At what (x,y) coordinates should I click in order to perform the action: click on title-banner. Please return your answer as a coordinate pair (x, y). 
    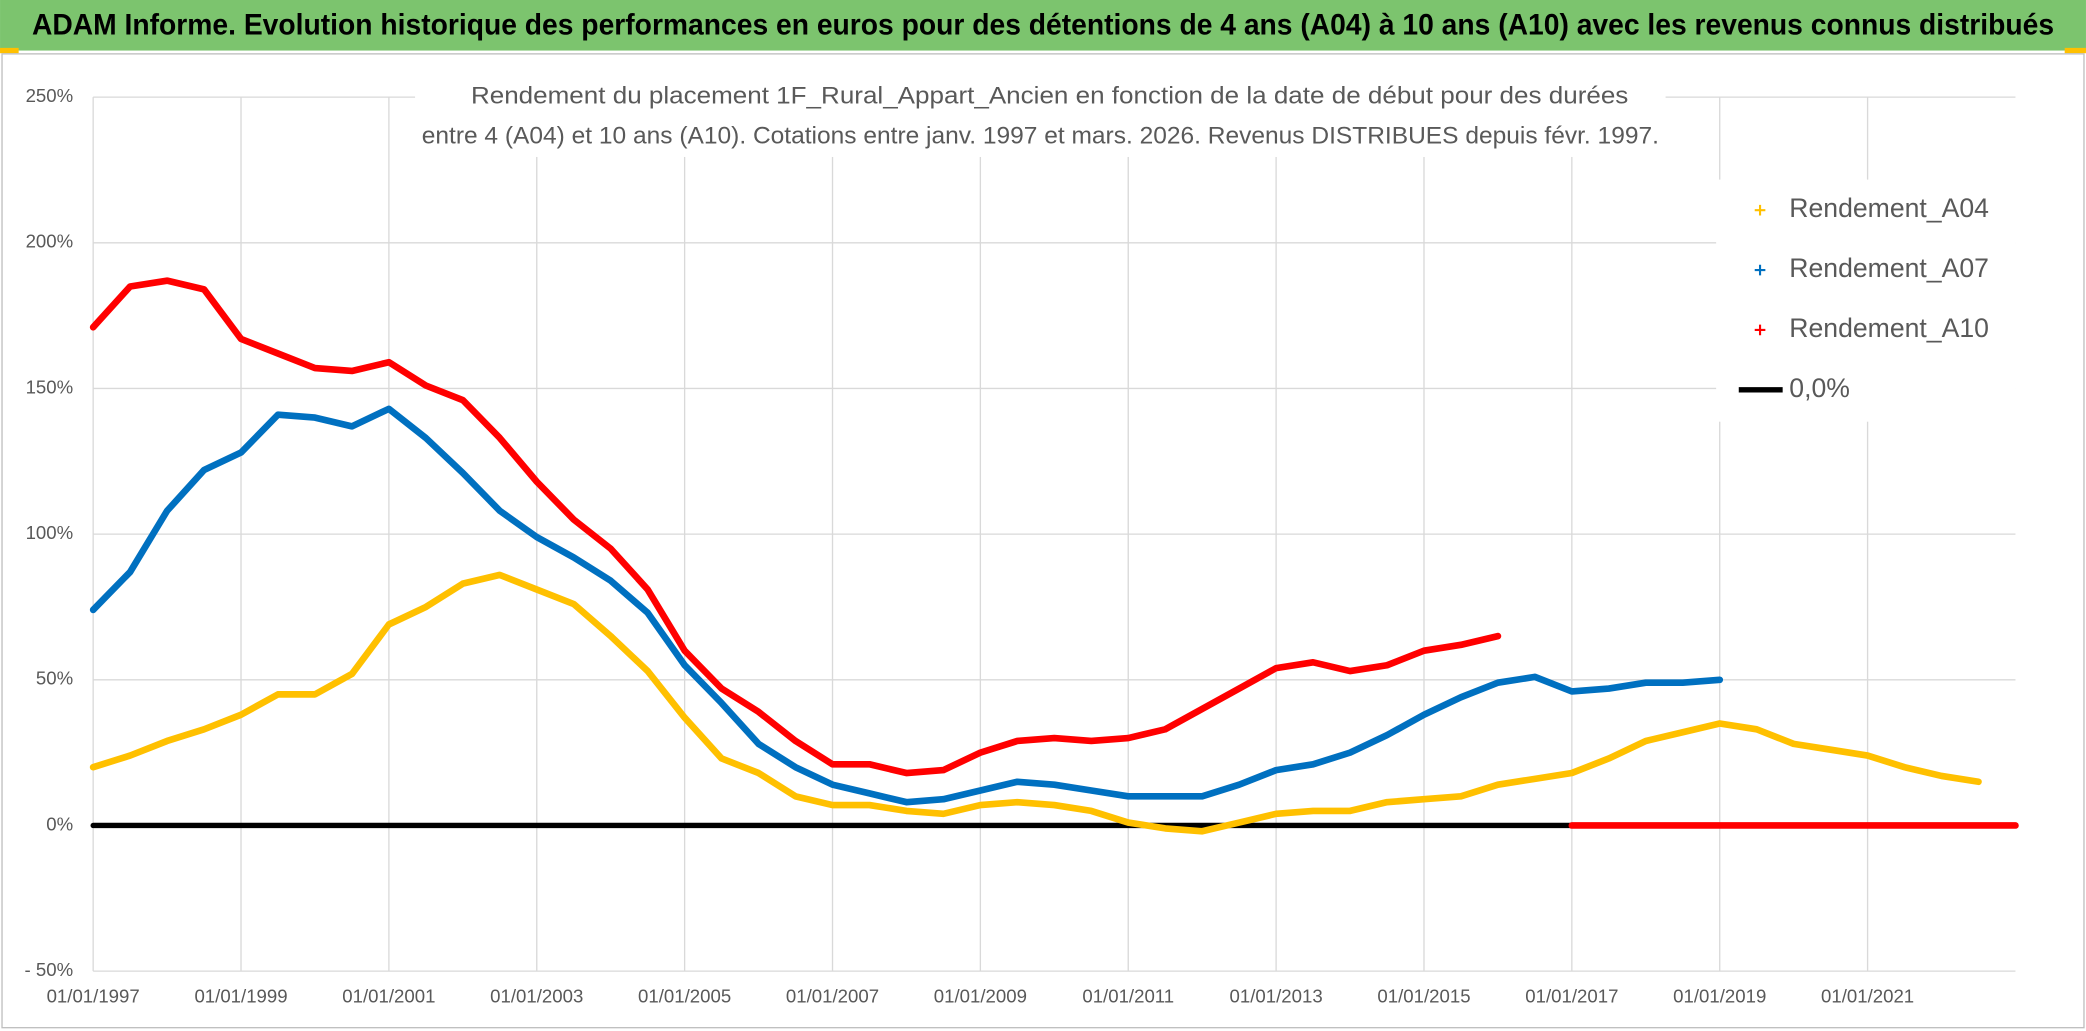
    Looking at the image, I should click on (1043, 25).